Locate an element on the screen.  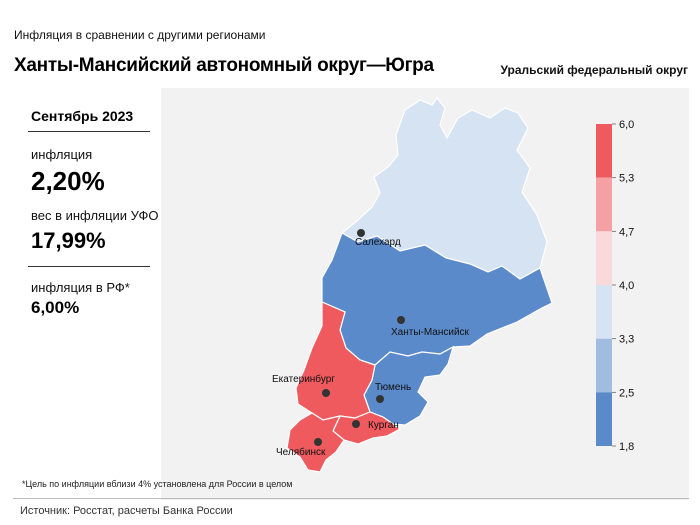
city-label-chelyabinsk: Челябинск is located at coordinates (301, 452).